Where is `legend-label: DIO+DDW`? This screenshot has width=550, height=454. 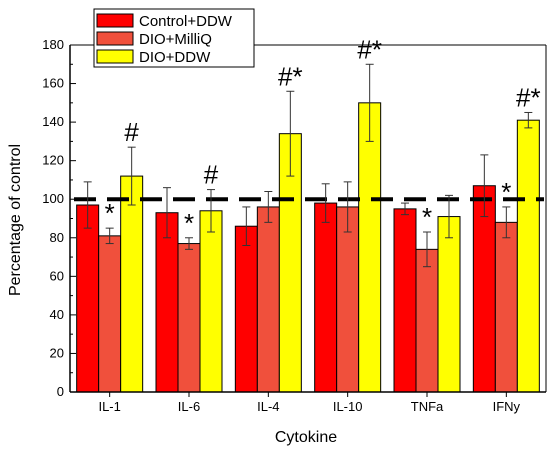 legend-label: DIO+DDW is located at coordinates (175, 57).